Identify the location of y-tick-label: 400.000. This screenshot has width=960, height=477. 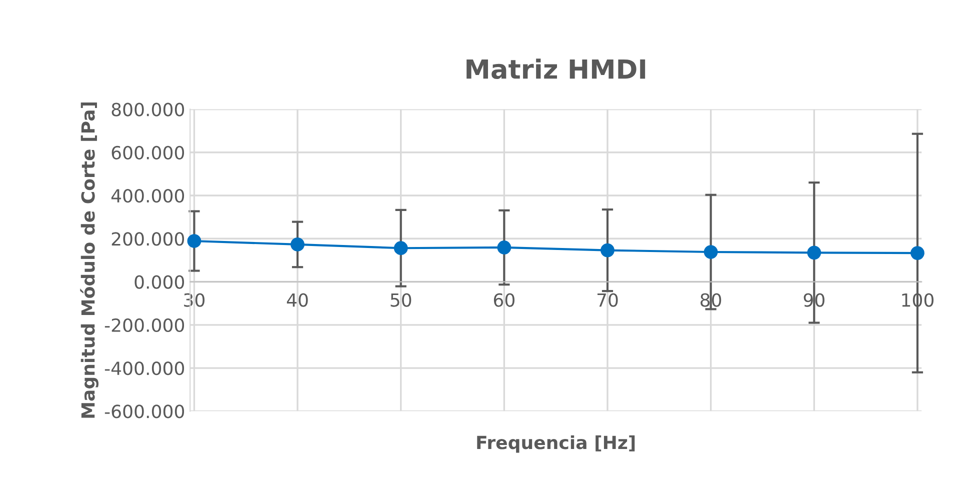
(147, 195).